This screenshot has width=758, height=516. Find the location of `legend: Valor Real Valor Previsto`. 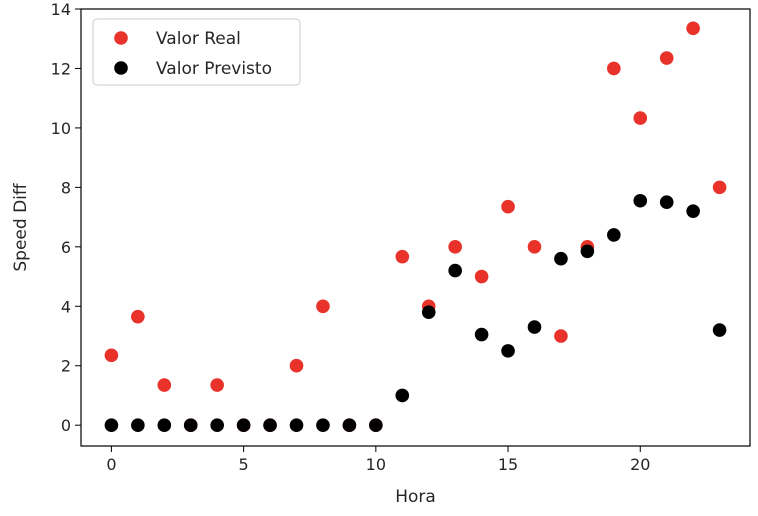

legend: Valor Real Valor Previsto is located at coordinates (196, 52).